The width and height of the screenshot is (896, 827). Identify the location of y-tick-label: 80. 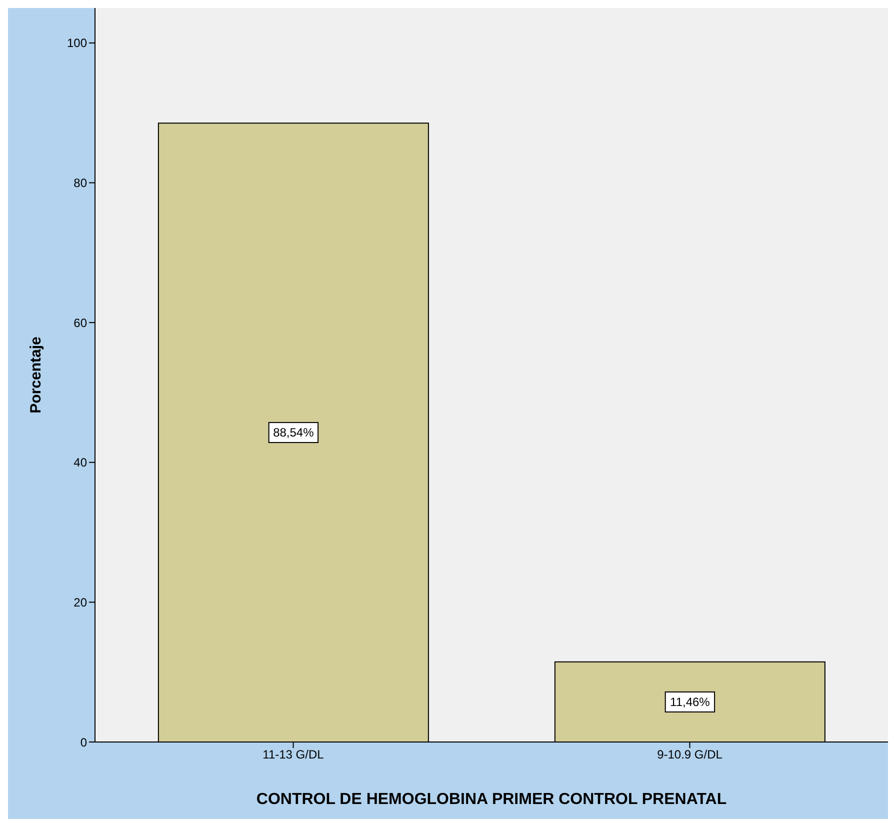
(81, 183).